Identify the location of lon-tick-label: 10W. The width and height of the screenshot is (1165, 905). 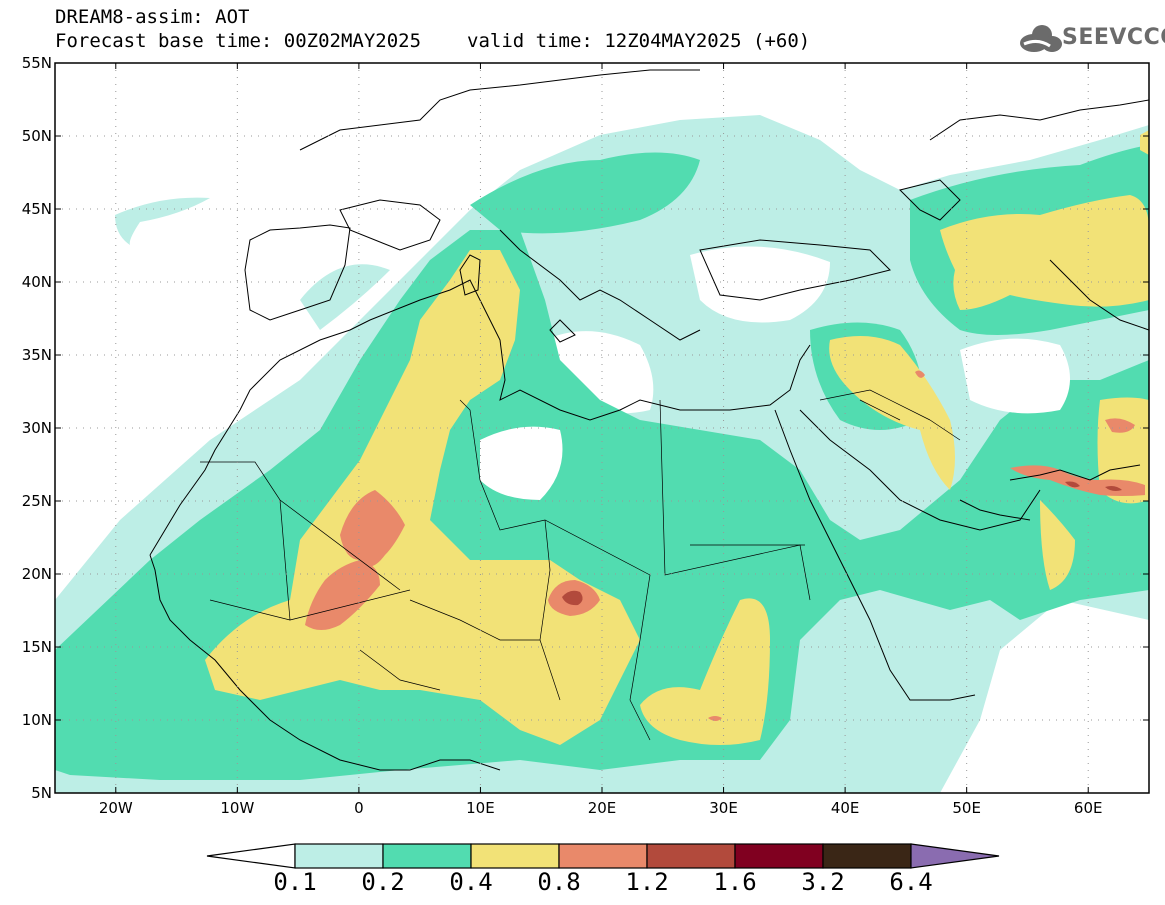
(237, 808).